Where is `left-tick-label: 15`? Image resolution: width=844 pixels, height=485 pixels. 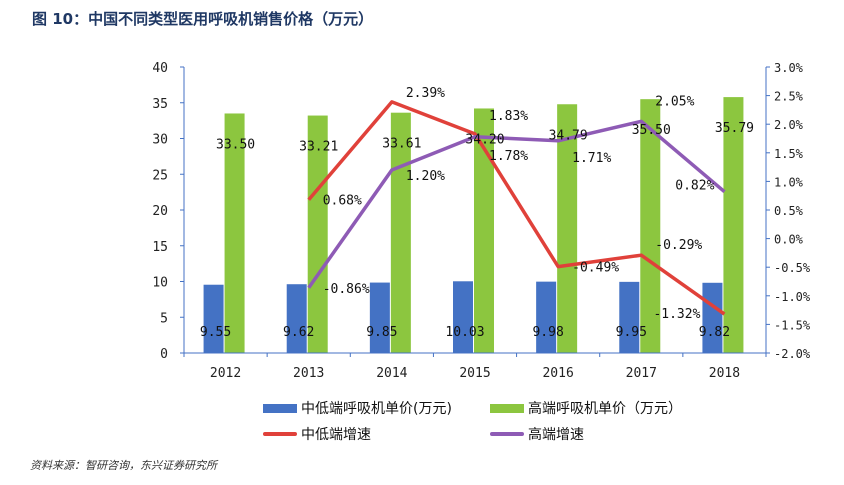 left-tick-label: 15 is located at coordinates (160, 247).